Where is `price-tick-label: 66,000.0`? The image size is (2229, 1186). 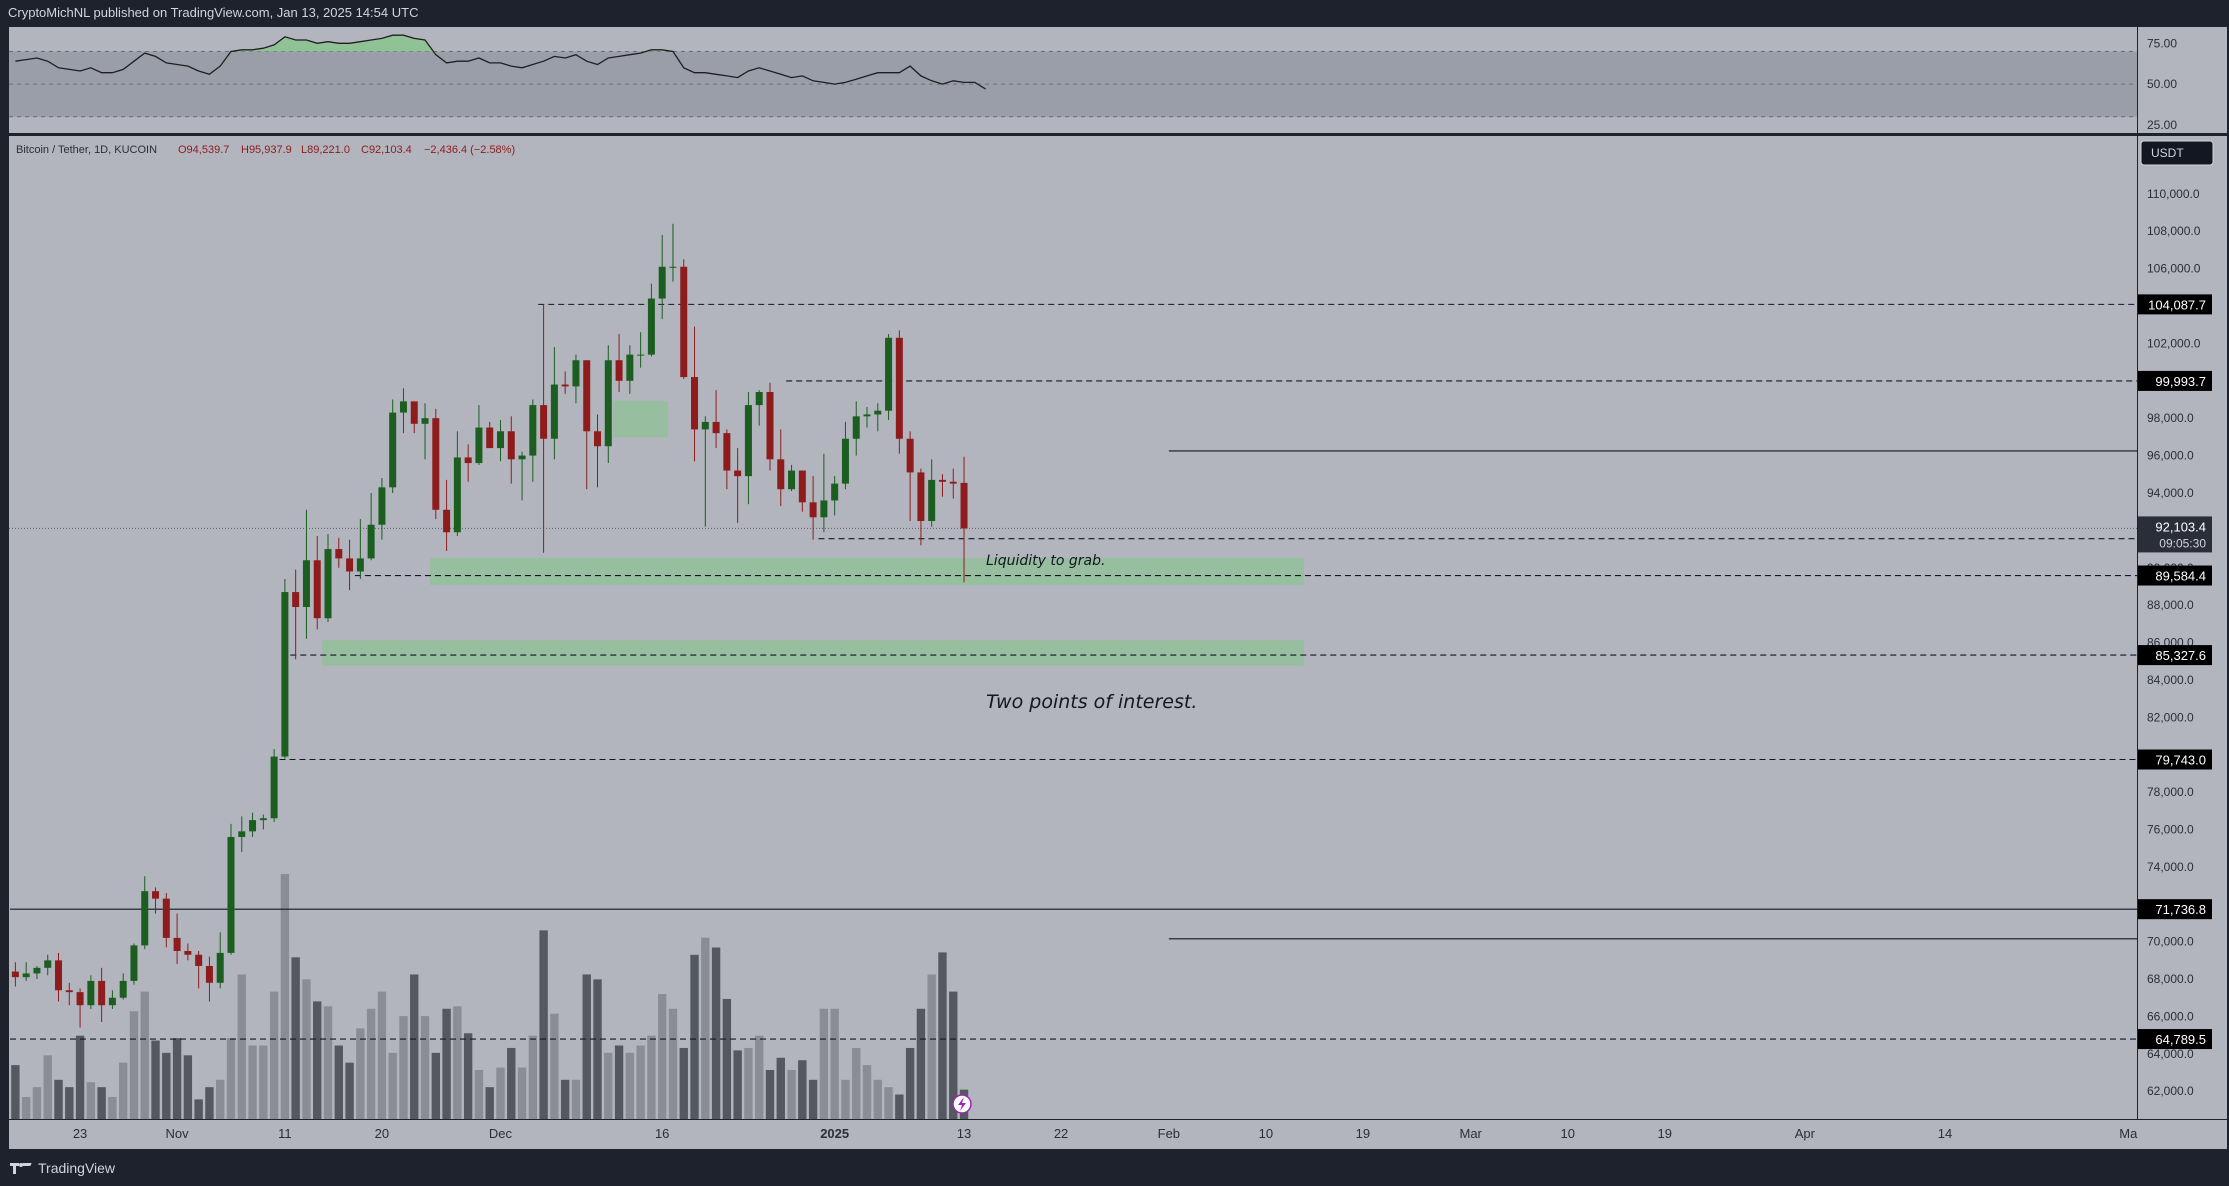
price-tick-label: 66,000.0 is located at coordinates (2170, 1016).